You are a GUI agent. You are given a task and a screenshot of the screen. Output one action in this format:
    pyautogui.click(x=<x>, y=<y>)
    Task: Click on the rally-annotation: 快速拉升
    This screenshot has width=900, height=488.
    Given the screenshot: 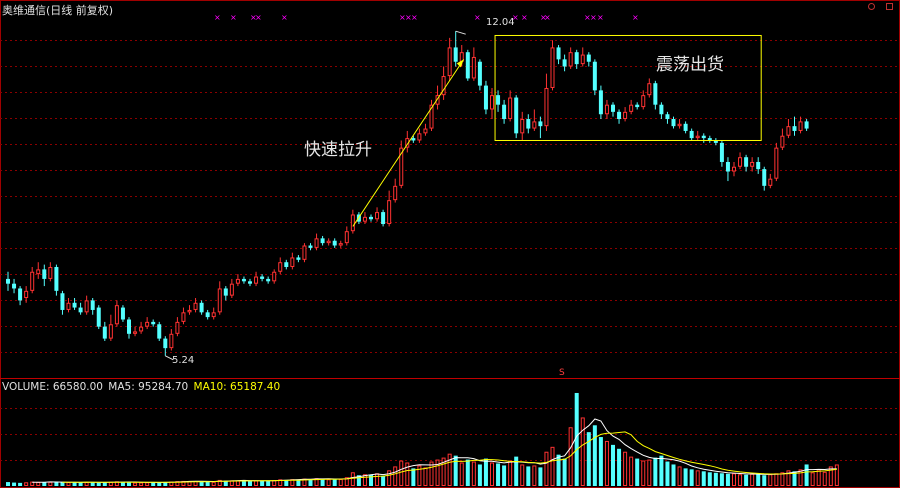 What is the action you would take?
    pyautogui.click(x=338, y=150)
    